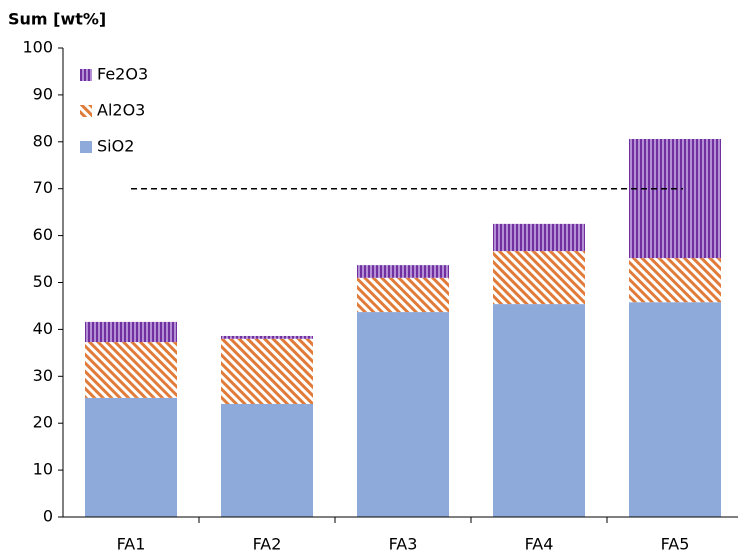 This screenshot has height=555, width=740. I want to click on legend-label: SiO2, so click(115, 146).